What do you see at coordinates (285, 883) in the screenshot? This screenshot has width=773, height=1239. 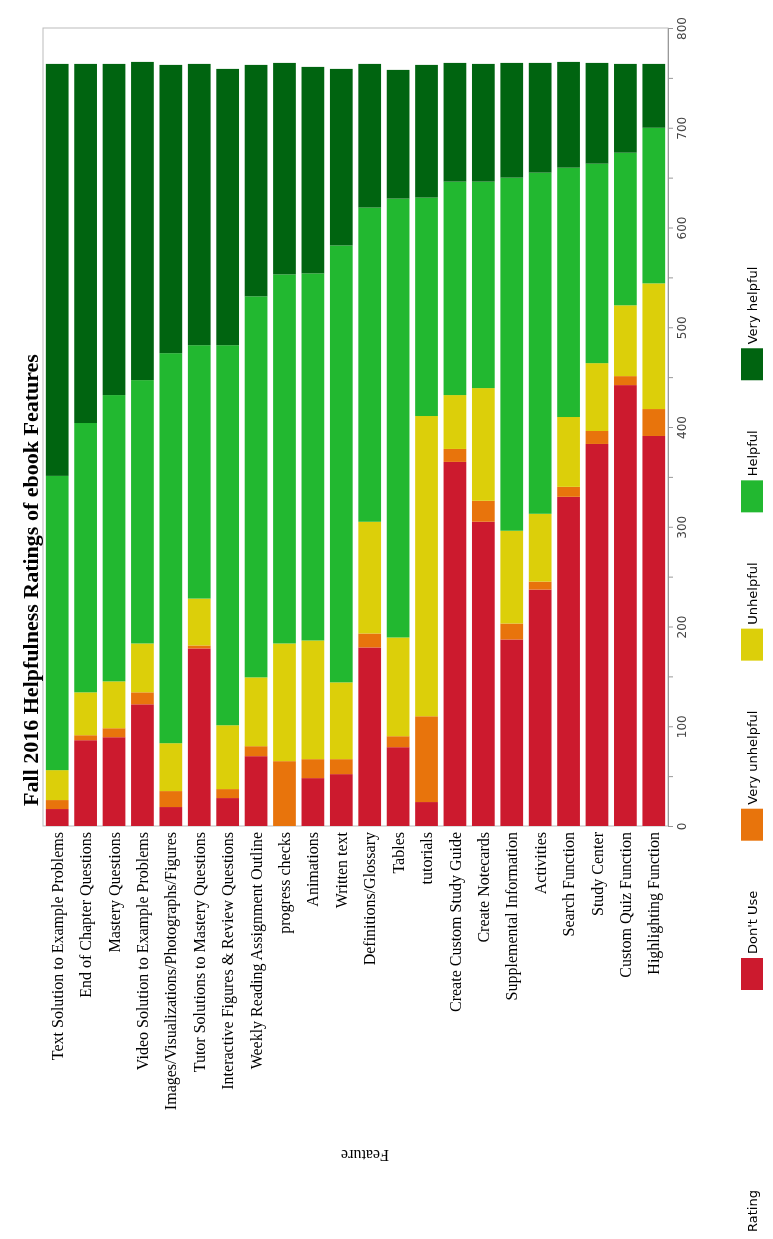 I see `x-tick-label: progress checks` at bounding box center [285, 883].